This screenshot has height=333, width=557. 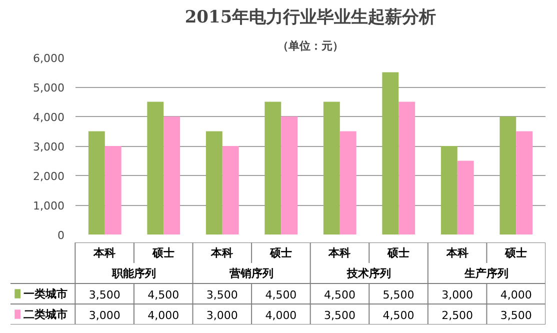 I want to click on chart-title: 2015年电力行业毕业生起薪分析, so click(x=310, y=18).